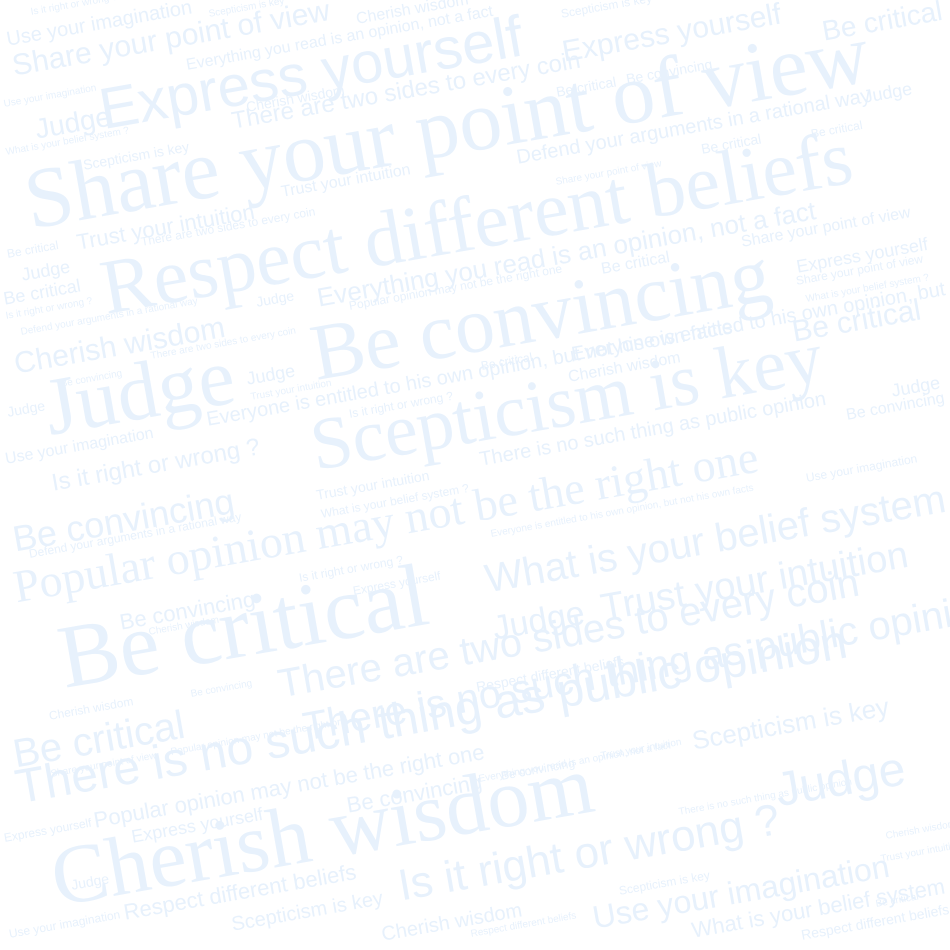 Image resolution: width=950 pixels, height=950 pixels. I want to click on word-be-critical-small-2: Be critical, so click(32, 249).